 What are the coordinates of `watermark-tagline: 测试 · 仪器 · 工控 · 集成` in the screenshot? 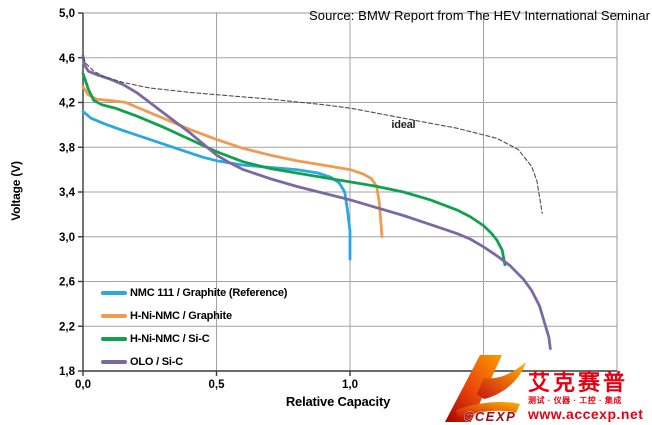 It's located at (575, 400).